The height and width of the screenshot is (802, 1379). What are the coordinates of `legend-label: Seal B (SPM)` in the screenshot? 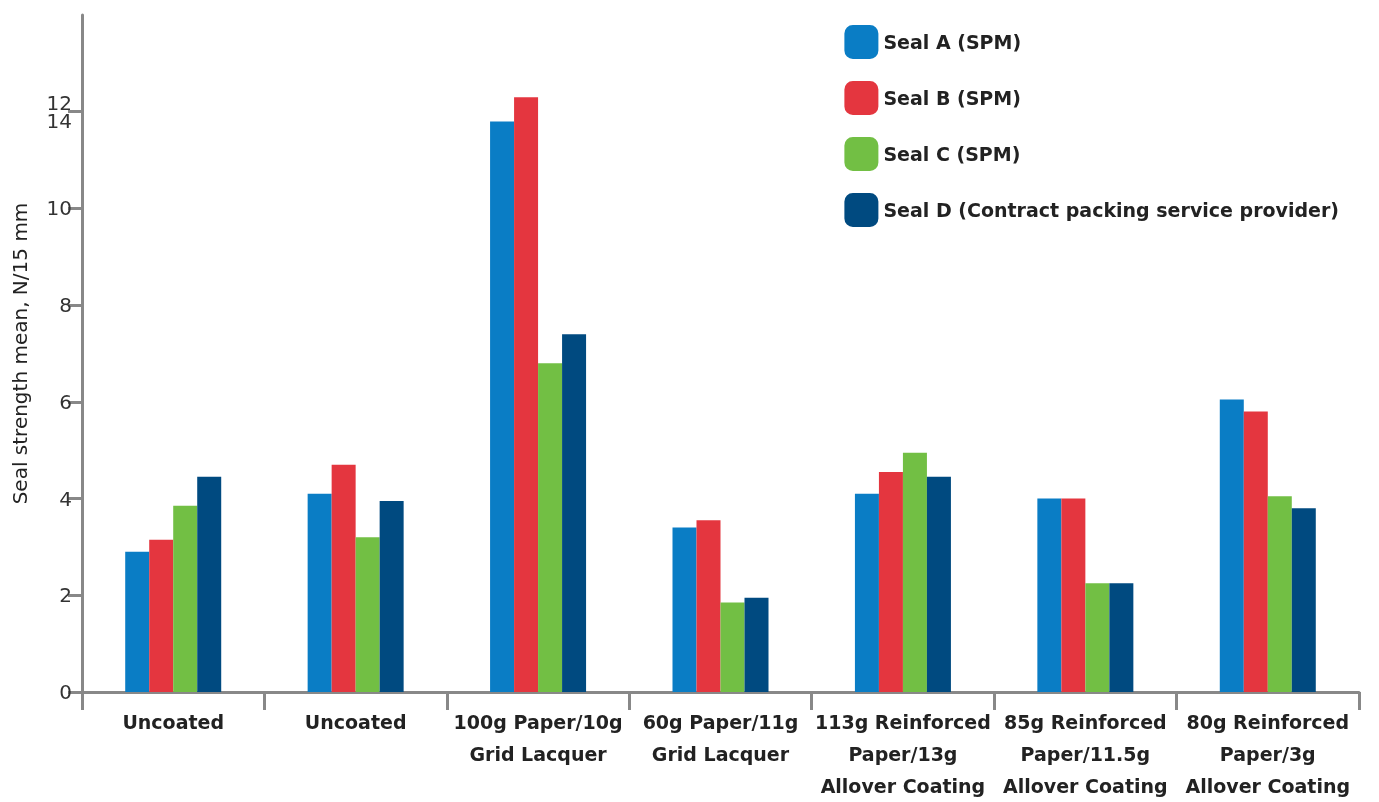 It's located at (952, 98).